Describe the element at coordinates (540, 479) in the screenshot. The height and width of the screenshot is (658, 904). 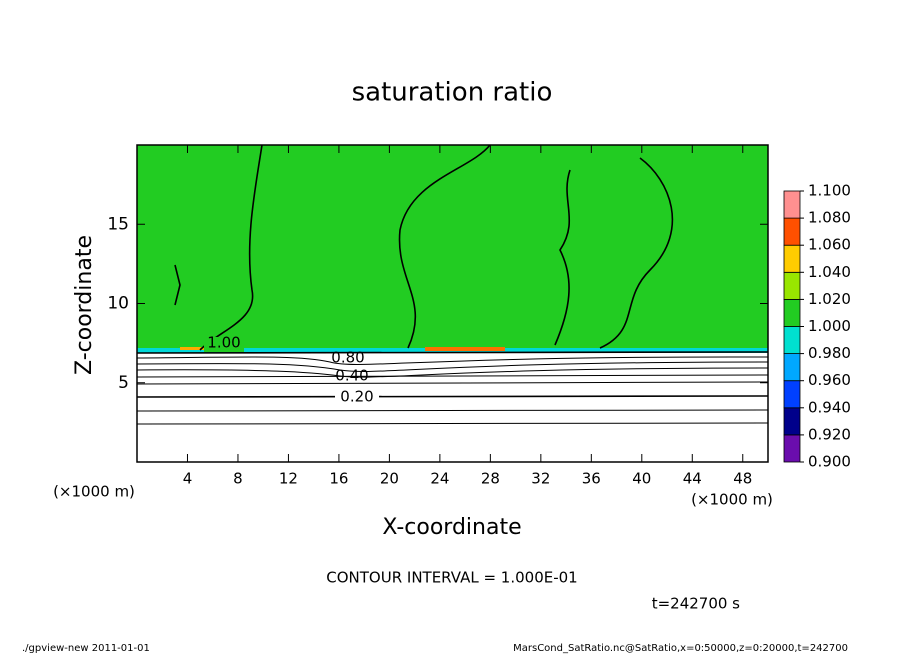
I see `x-tick-label: 32` at that location.